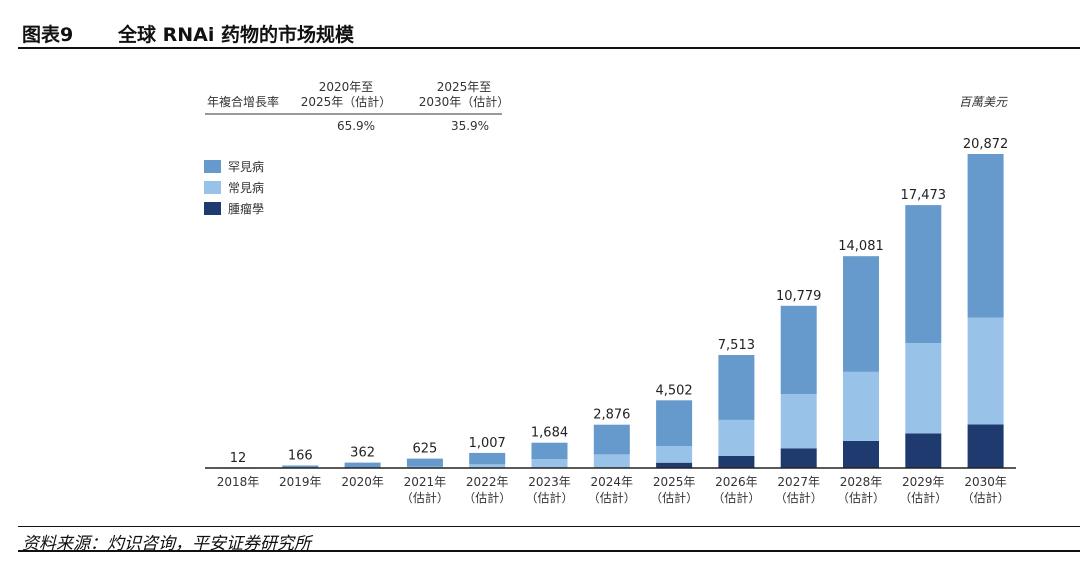  Describe the element at coordinates (300, 482) in the screenshot. I see `x-tick-label: 2019年` at that location.